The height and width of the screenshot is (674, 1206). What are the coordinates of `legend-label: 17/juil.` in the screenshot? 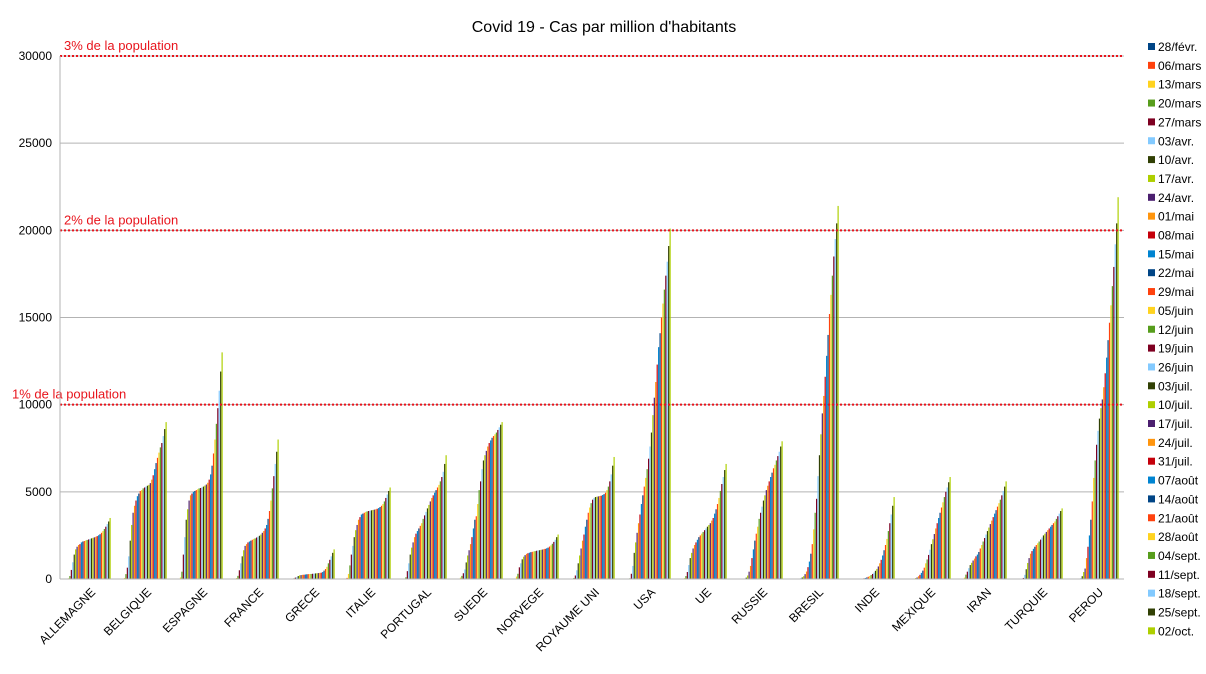 It's located at (1175, 424).